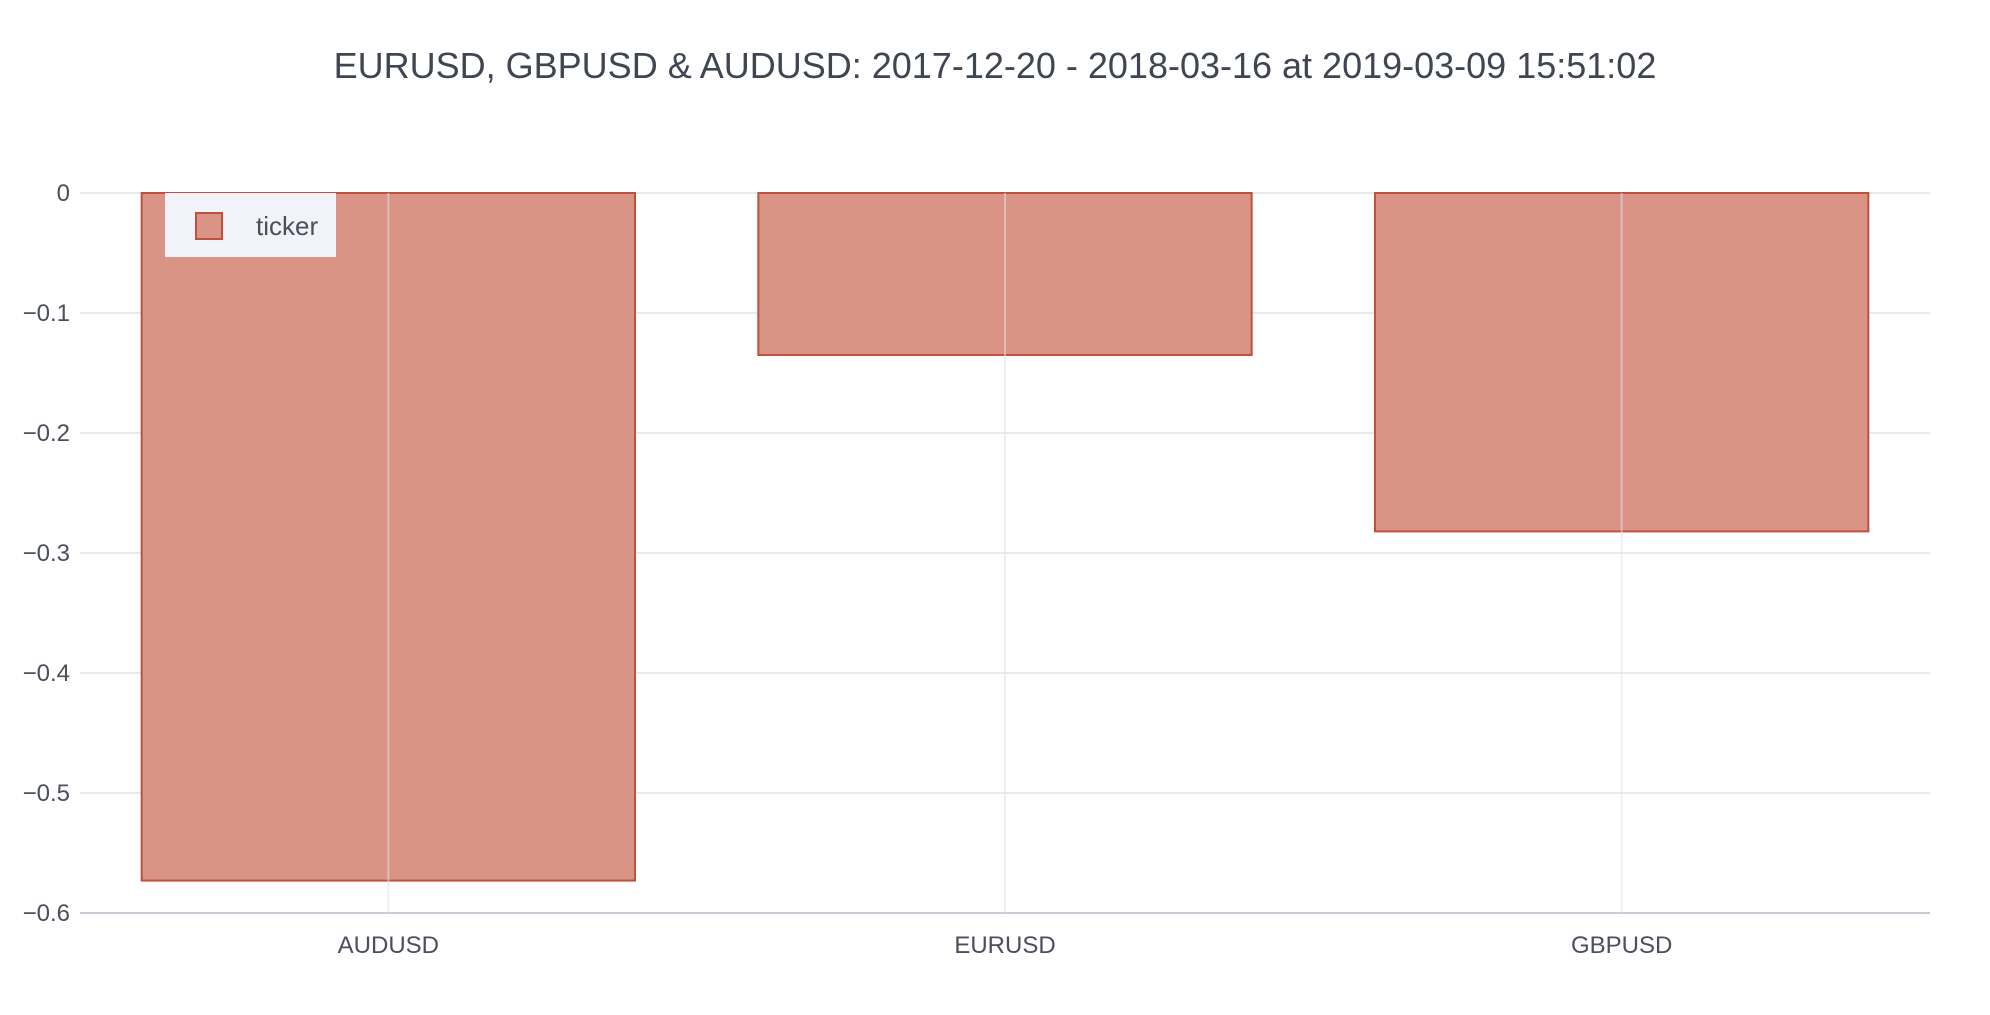 The width and height of the screenshot is (1990, 1015). I want to click on x-tick-label-audusd: AUDUSD, so click(388, 945).